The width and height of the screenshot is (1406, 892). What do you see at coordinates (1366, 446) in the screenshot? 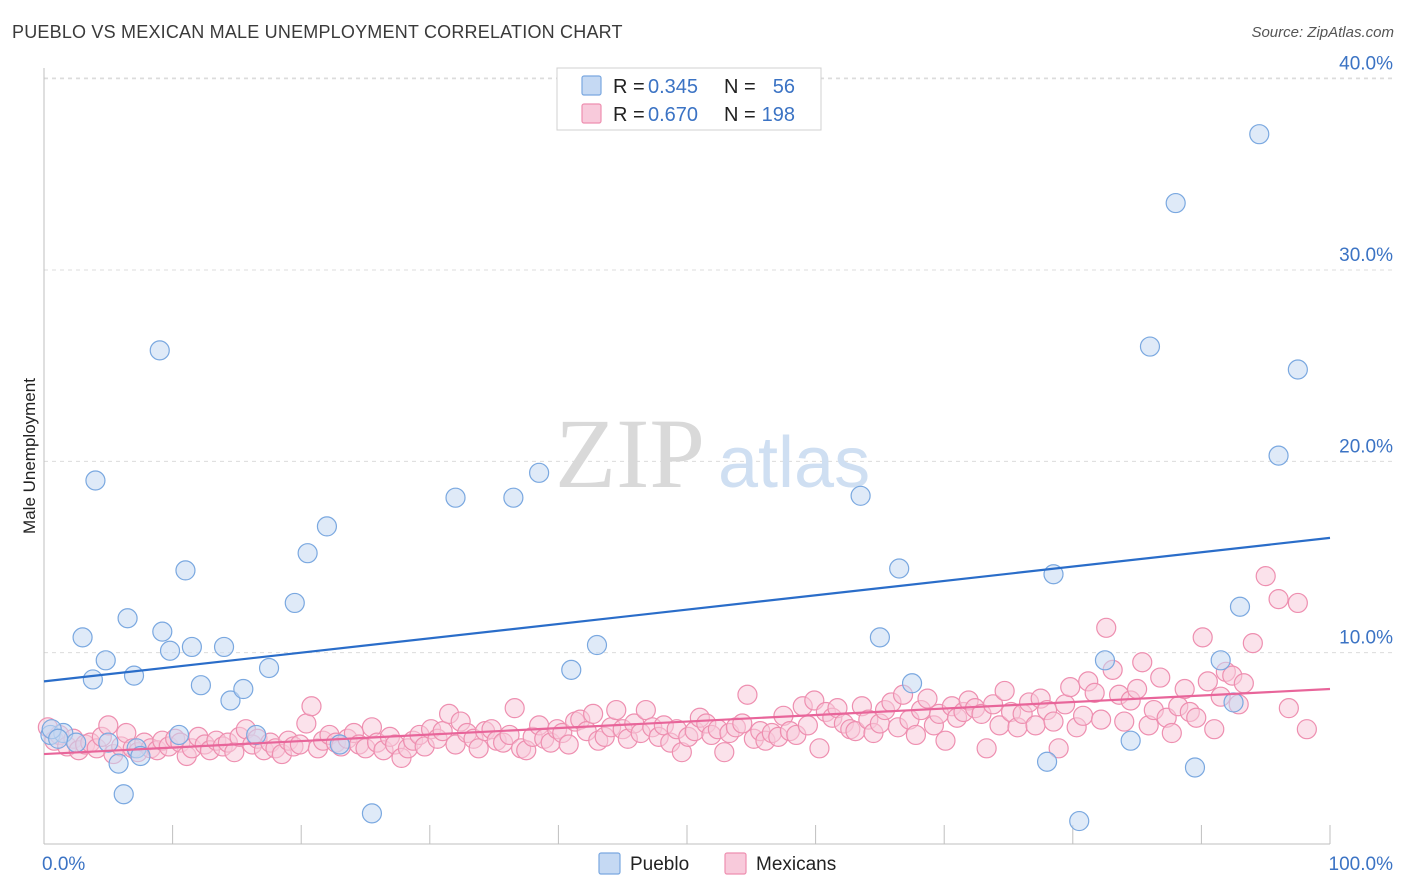
I see `y-tick-label-20: 20.0%` at bounding box center [1366, 446].